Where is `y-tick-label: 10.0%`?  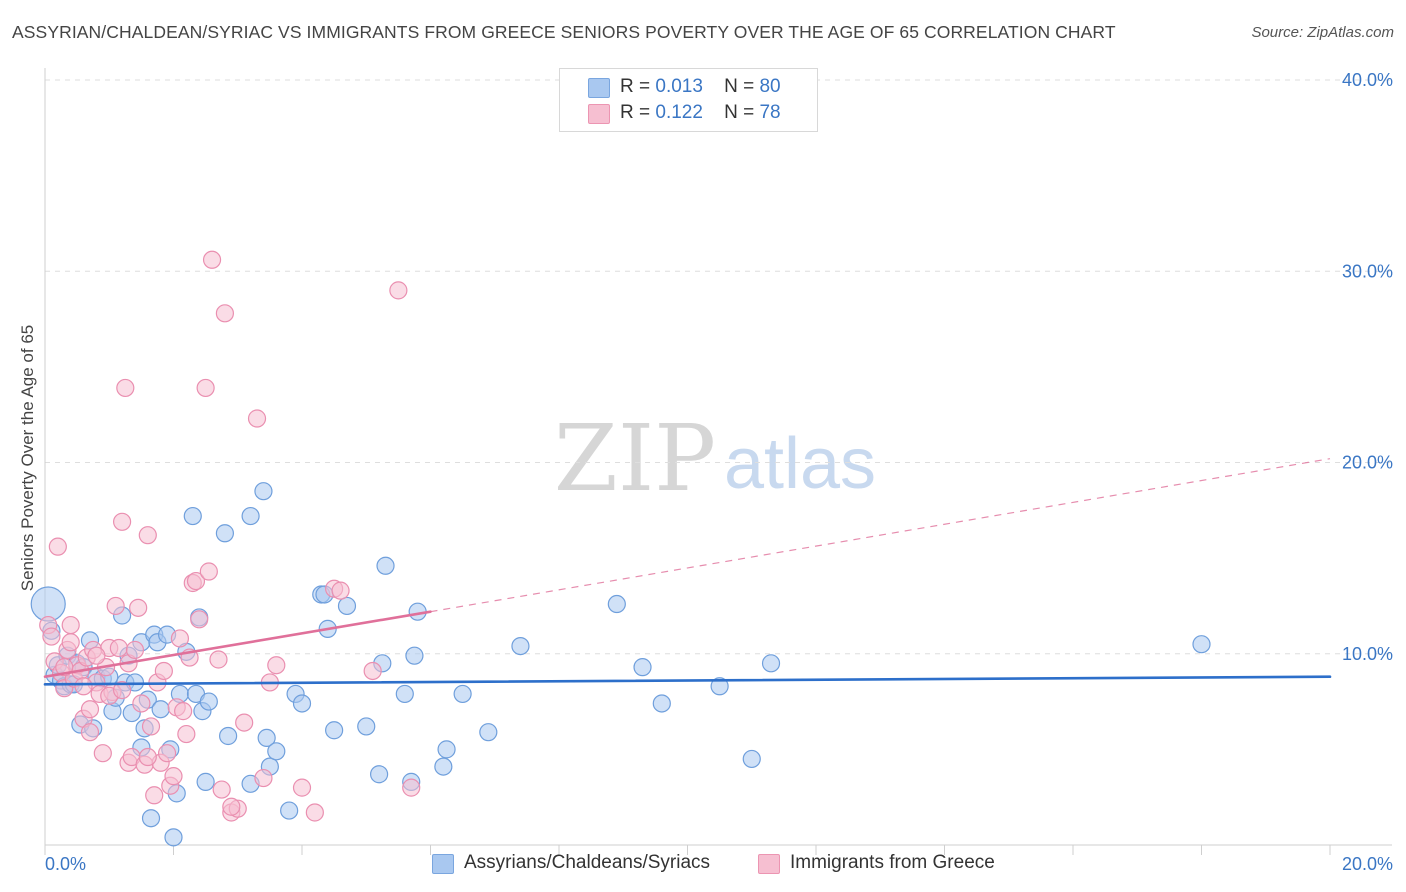
y-tick-label: 10.0% is located at coordinates (1367, 654).